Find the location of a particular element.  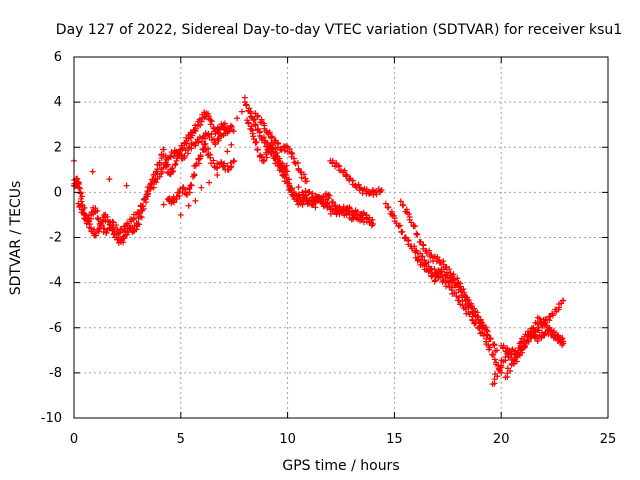

x-tick-label: 15 is located at coordinates (394, 439).